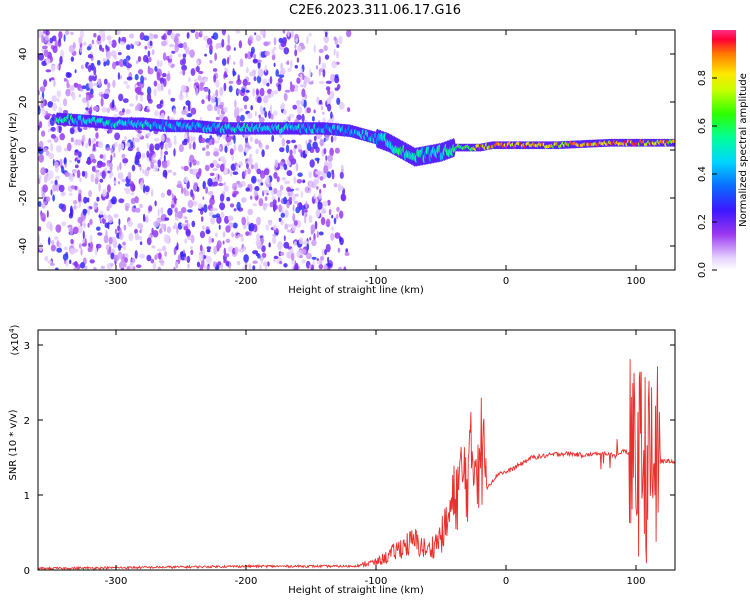 The height and width of the screenshot is (600, 750). What do you see at coordinates (23, 246) in the screenshot?
I see `spectrogram-y-tick-label: -40` at bounding box center [23, 246].